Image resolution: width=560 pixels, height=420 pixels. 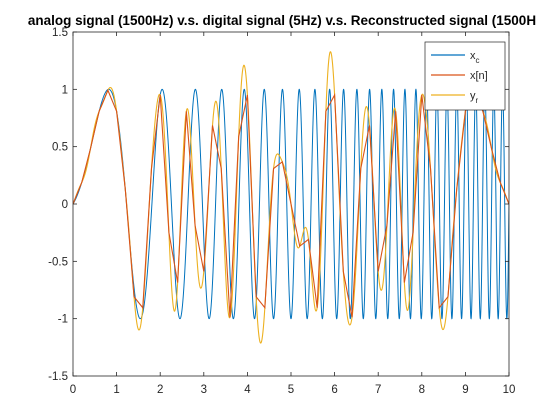 I want to click on x-tick-label: 0, so click(x=73, y=390).